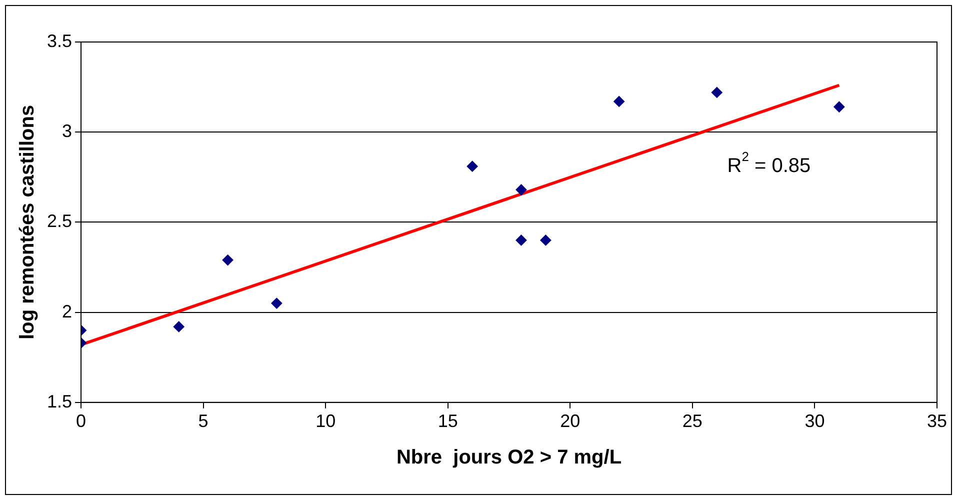 The height and width of the screenshot is (498, 957). What do you see at coordinates (59, 221) in the screenshot?
I see `y-tick-label: 2.5` at bounding box center [59, 221].